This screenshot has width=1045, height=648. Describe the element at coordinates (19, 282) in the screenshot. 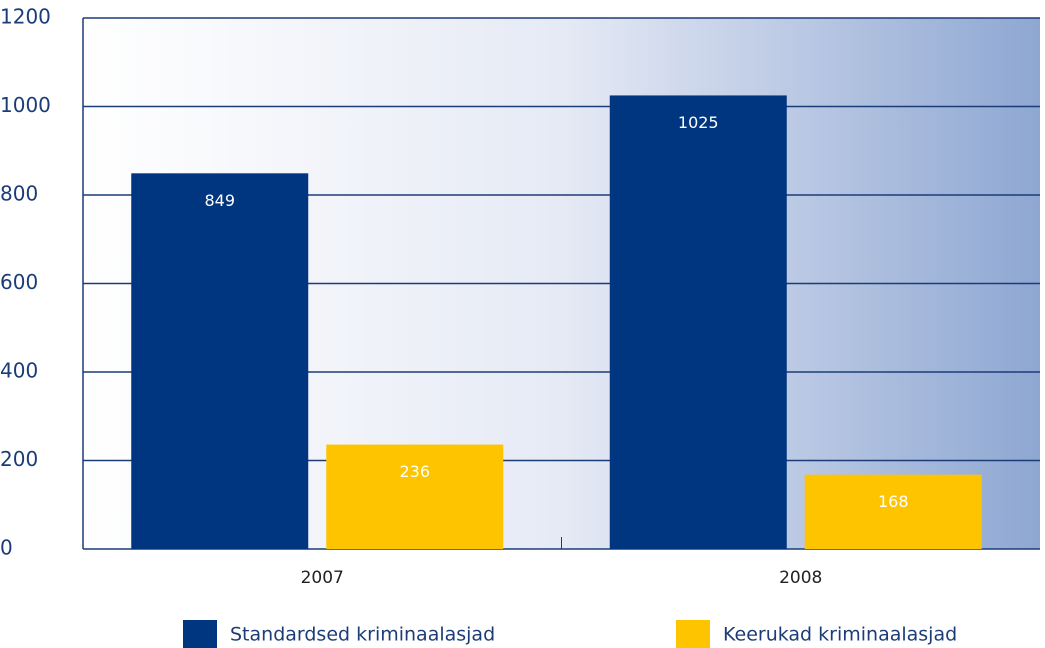

I see `y-tick-label: 600` at that location.